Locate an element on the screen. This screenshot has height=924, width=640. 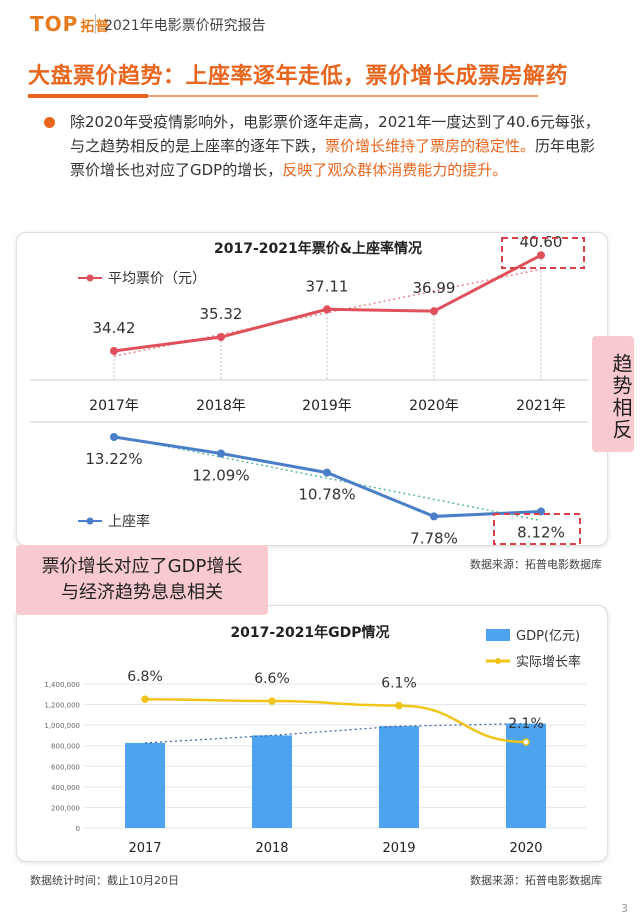
chart2-title: 2017-2021年GDP情况 is located at coordinates (309, 632).